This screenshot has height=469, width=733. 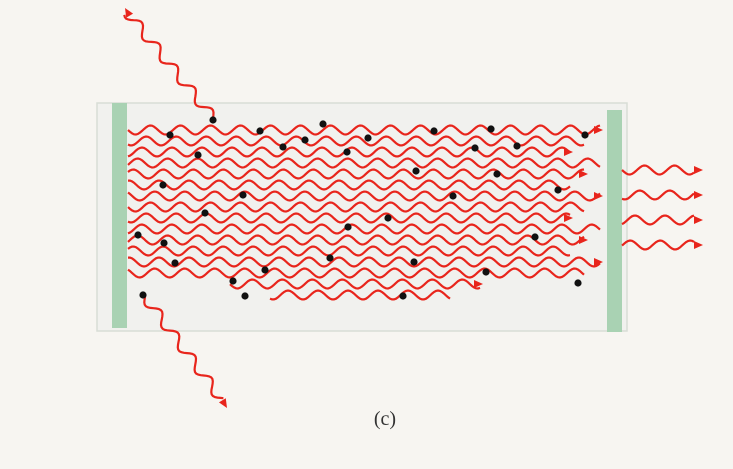 I want to click on right-mirror, so click(x=614, y=221).